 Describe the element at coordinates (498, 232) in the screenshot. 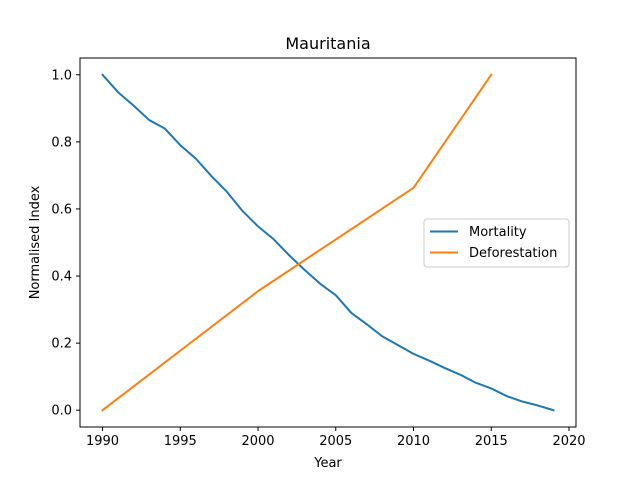

I see `legend-mortality-label: Mortality` at that location.